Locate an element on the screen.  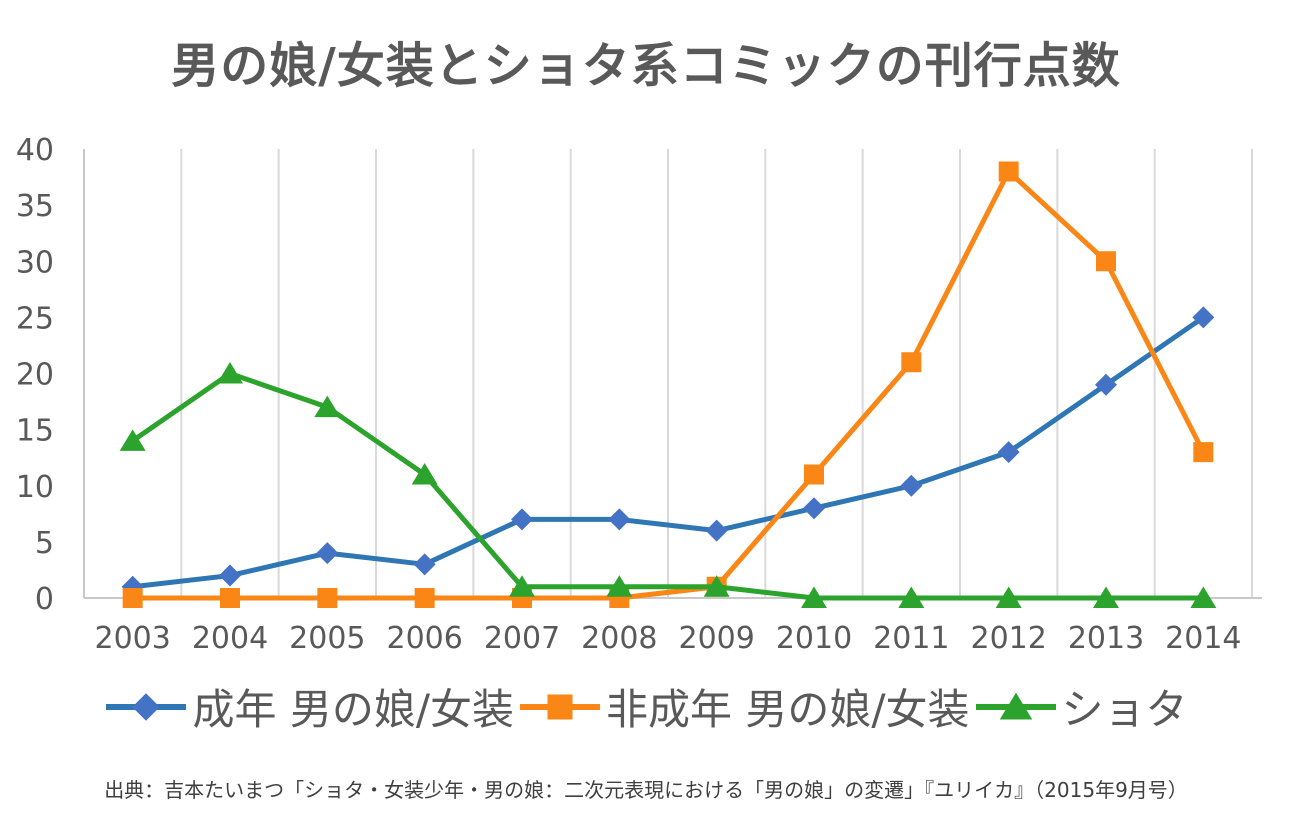
legend-label-shota: ショタ is located at coordinates (1124, 709).